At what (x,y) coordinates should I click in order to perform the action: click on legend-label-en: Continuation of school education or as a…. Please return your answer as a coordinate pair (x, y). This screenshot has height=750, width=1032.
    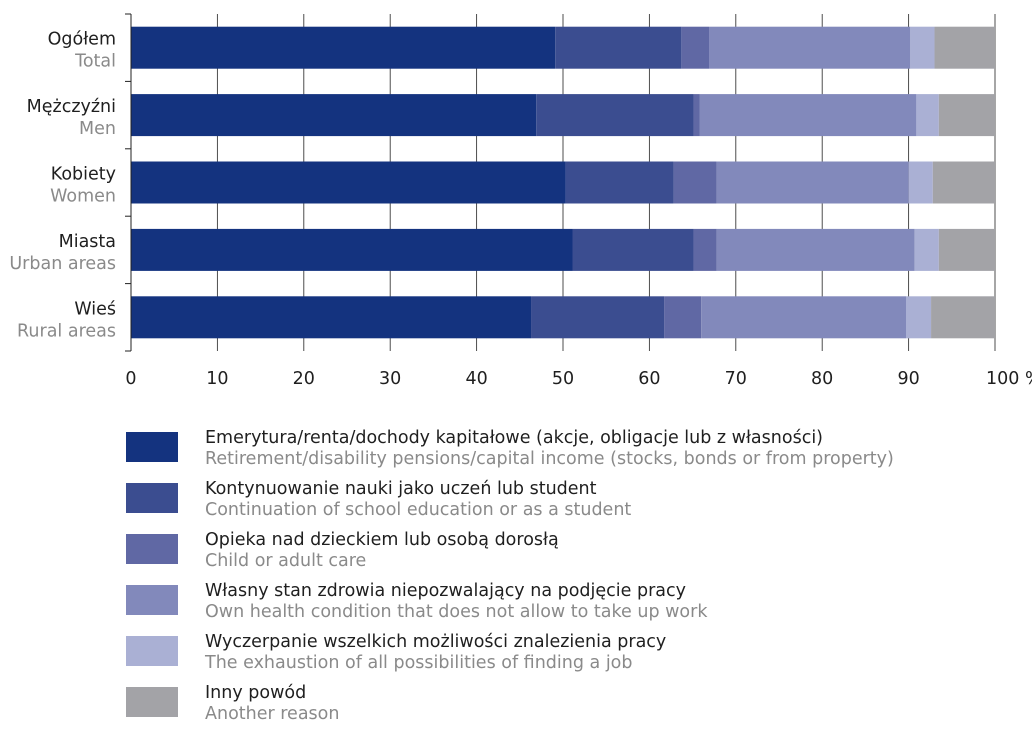
    Looking at the image, I should click on (418, 510).